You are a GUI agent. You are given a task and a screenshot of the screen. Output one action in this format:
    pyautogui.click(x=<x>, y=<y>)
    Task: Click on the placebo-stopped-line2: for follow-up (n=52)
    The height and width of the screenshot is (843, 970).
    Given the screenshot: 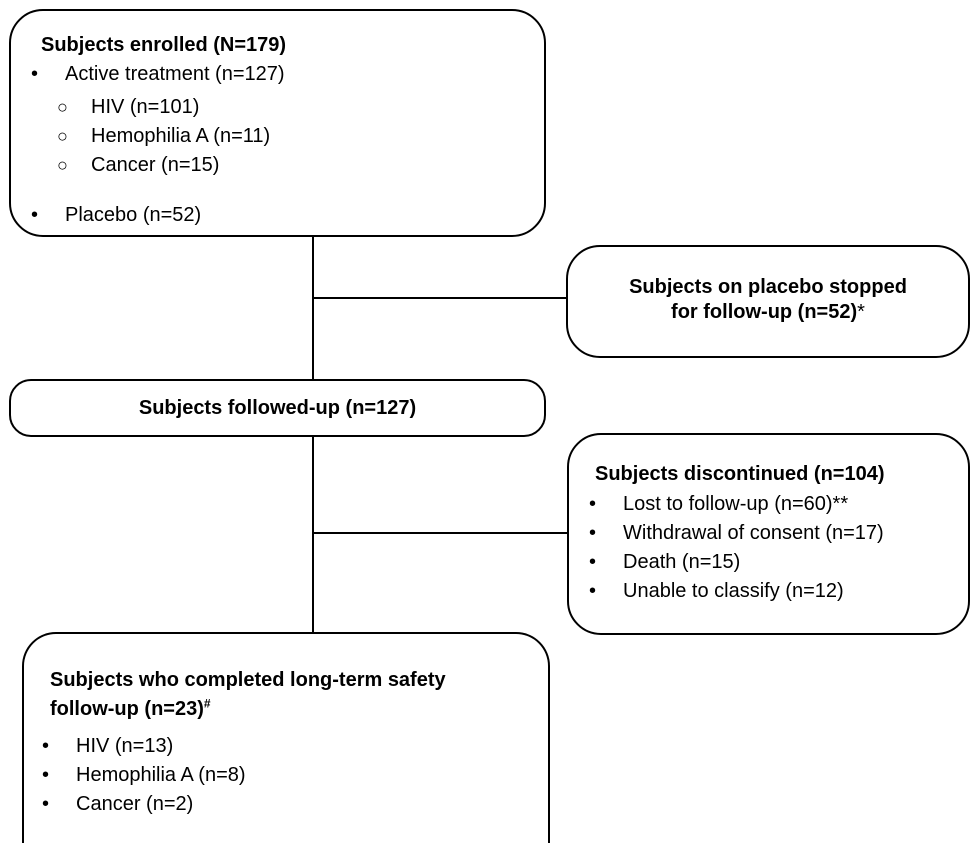 What is the action you would take?
    pyautogui.click(x=764, y=312)
    